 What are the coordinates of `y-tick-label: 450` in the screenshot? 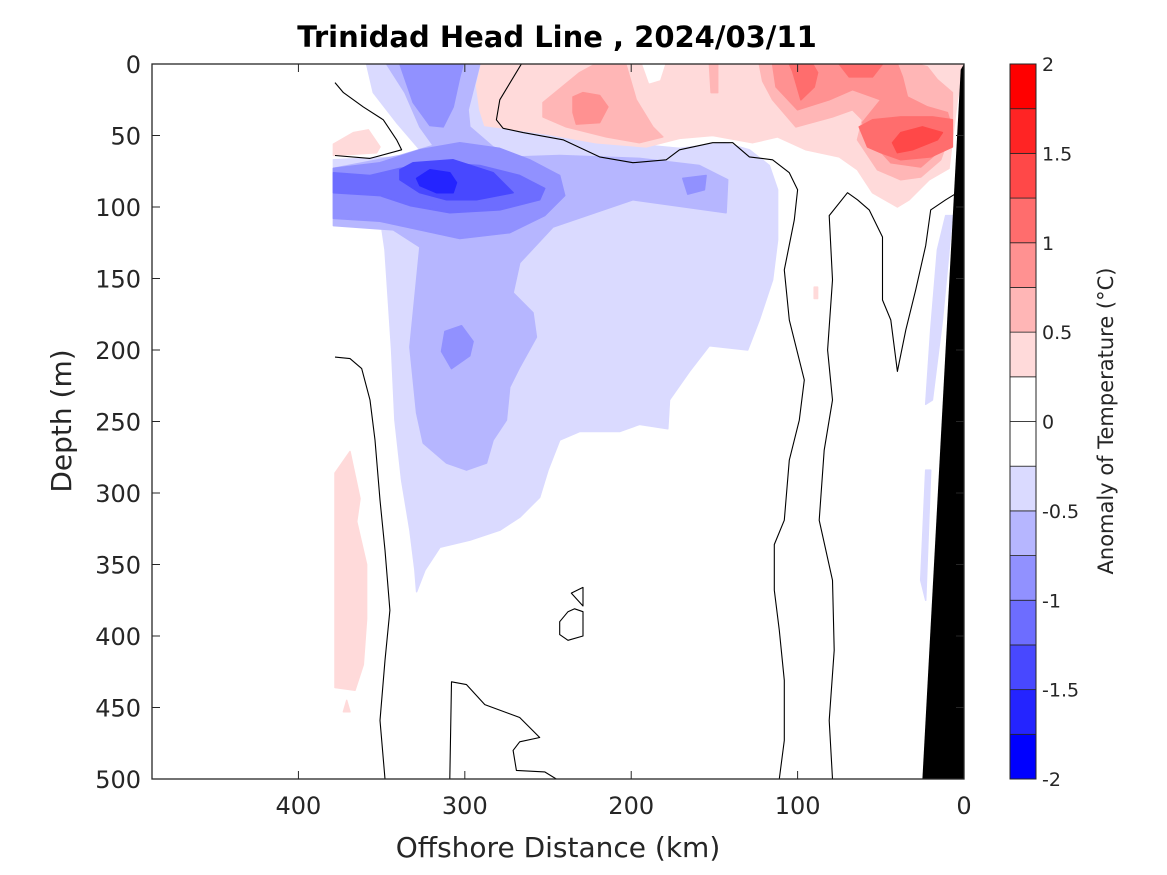 It's located at (118, 709).